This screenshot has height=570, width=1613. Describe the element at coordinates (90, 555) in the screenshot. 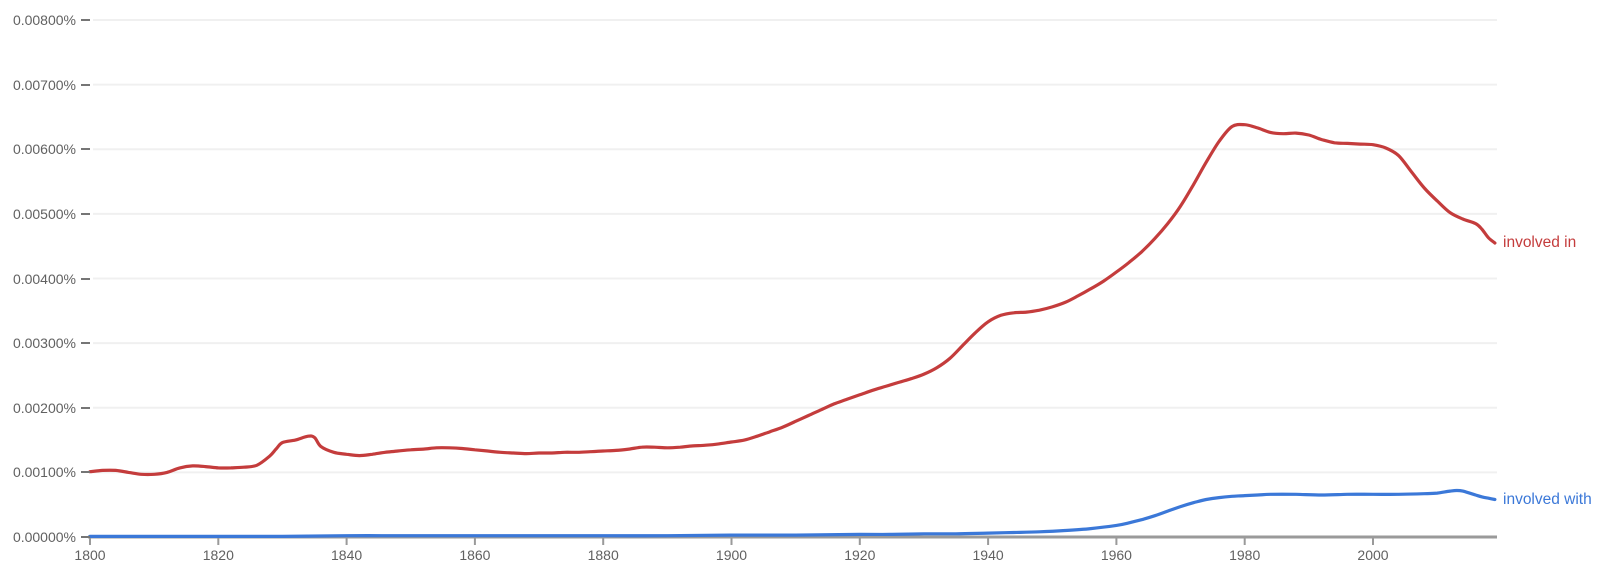

I see `x-tick-label: 1800` at that location.